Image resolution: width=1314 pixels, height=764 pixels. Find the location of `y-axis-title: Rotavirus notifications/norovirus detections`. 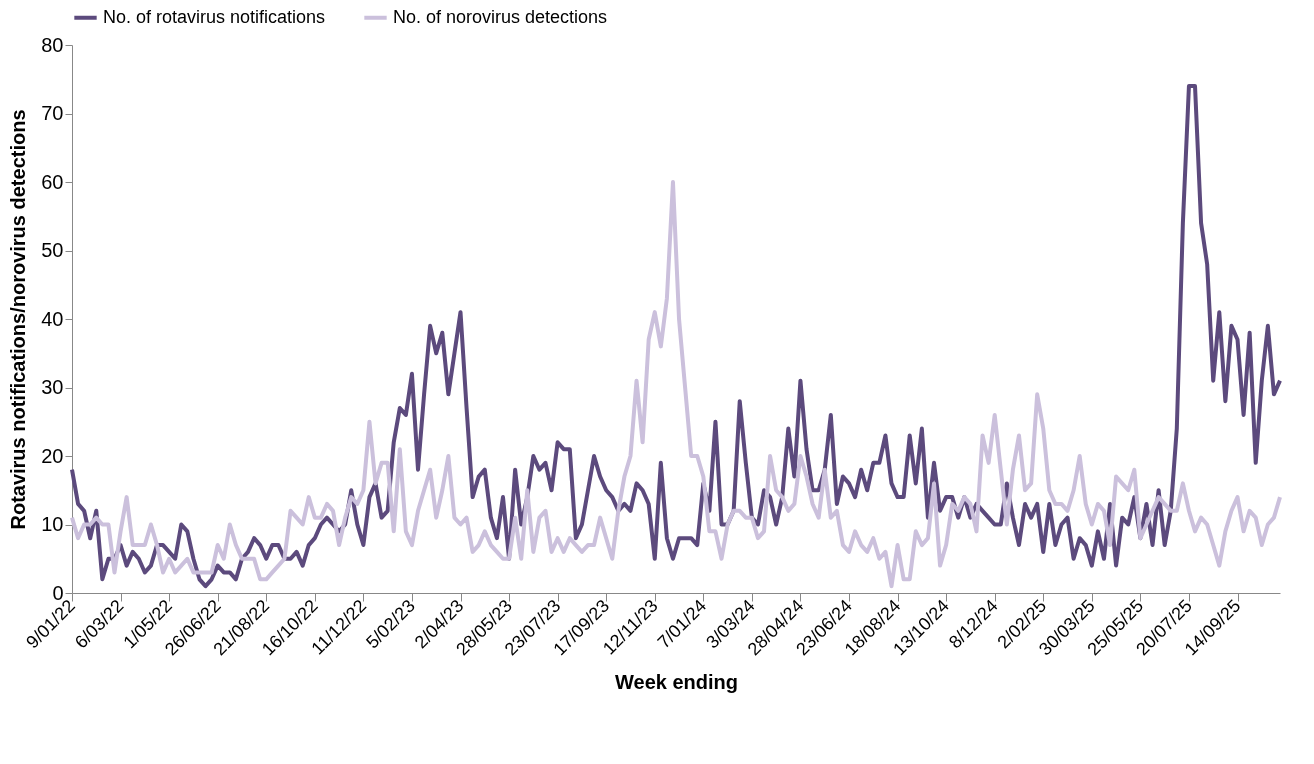

y-axis-title: Rotavirus notifications/norovirus detections is located at coordinates (18, 319).